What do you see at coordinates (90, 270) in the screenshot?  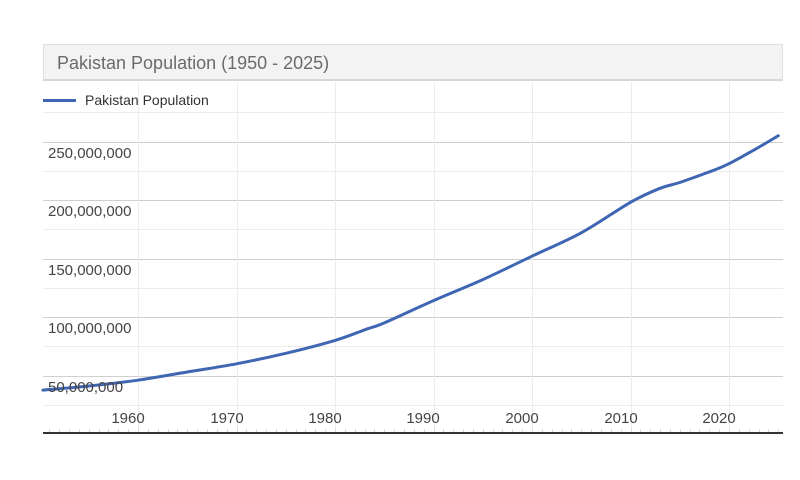 I see `y-tick-label: 150,000,000` at bounding box center [90, 270].